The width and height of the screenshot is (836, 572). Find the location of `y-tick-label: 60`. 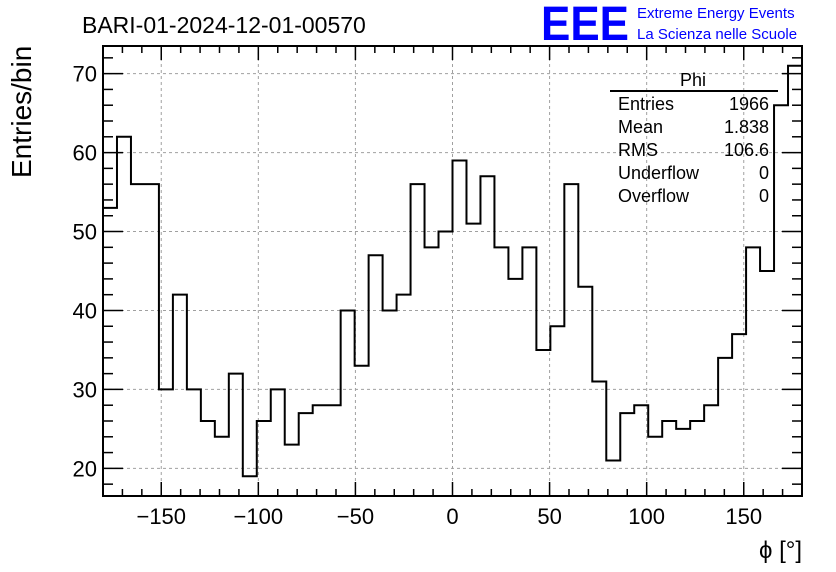

y-tick-label: 60 is located at coordinates (85, 153).